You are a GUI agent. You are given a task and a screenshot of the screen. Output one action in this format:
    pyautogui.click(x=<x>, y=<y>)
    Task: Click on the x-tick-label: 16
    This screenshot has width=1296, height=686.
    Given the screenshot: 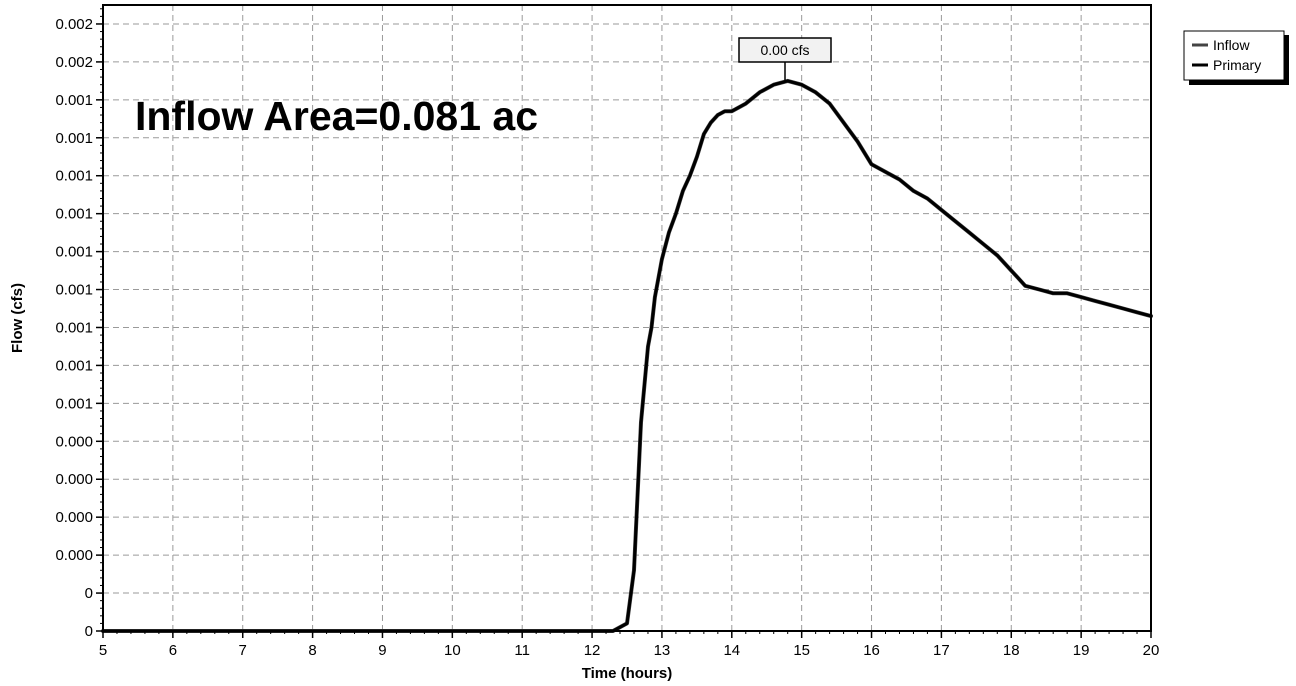 What is the action you would take?
    pyautogui.click(x=871, y=650)
    